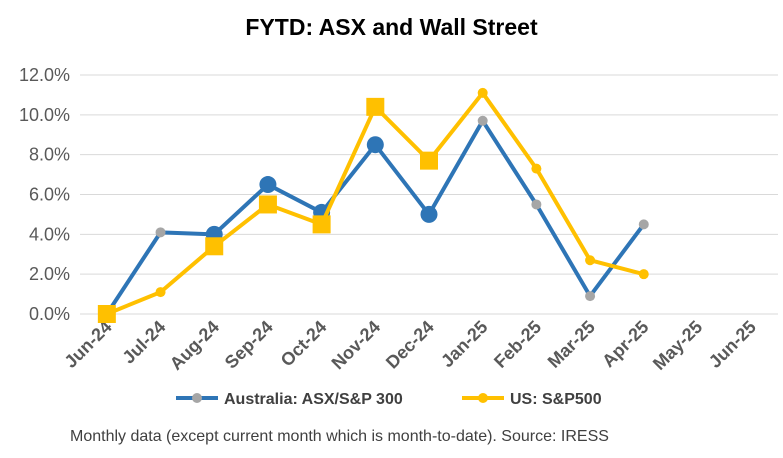 The height and width of the screenshot is (458, 783). Describe the element at coordinates (49, 314) in the screenshot. I see `y-tick-label: 0.0%` at that location.